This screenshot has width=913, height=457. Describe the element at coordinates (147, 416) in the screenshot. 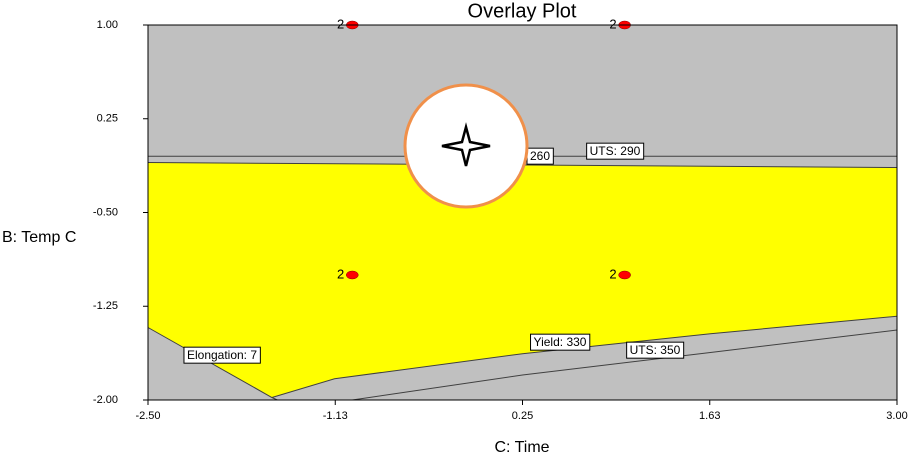

I see `x-tick-label: -2.50` at that location.